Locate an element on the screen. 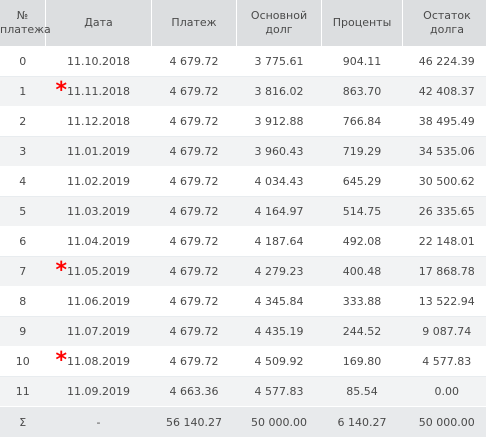  total-cell-principal: 50 000.00 is located at coordinates (279, 422).